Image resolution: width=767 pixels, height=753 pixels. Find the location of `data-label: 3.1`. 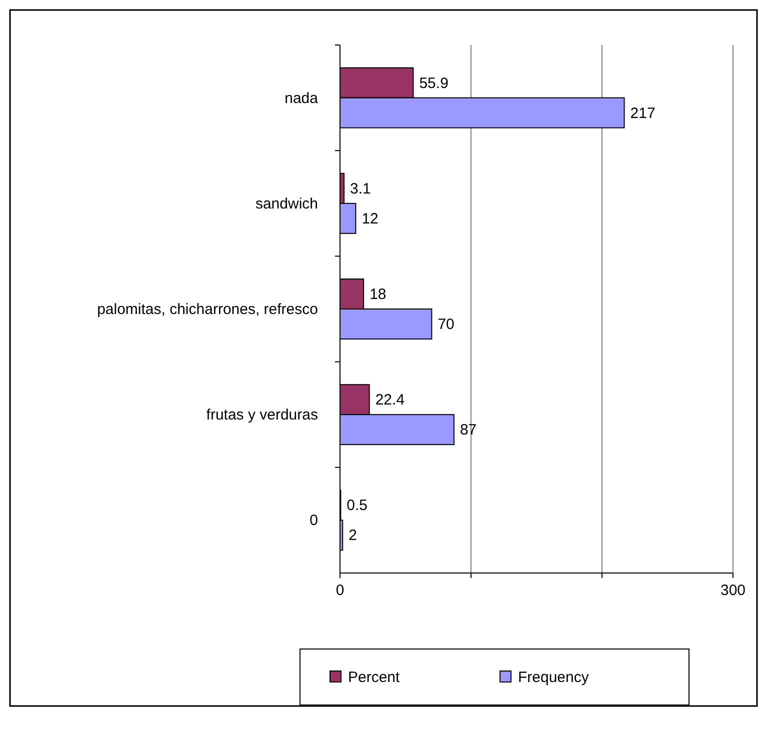

data-label: 3.1 is located at coordinates (360, 189).